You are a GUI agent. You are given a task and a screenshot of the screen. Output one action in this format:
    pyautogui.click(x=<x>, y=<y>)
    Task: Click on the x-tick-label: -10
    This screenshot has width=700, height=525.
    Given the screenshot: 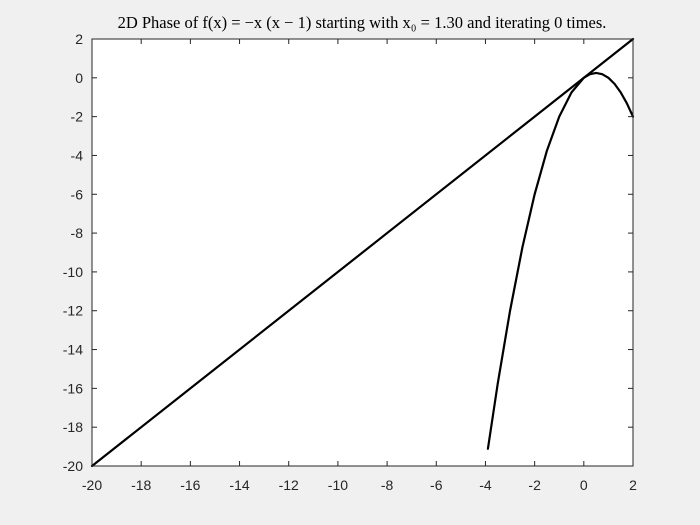 What is the action you would take?
    pyautogui.click(x=338, y=485)
    